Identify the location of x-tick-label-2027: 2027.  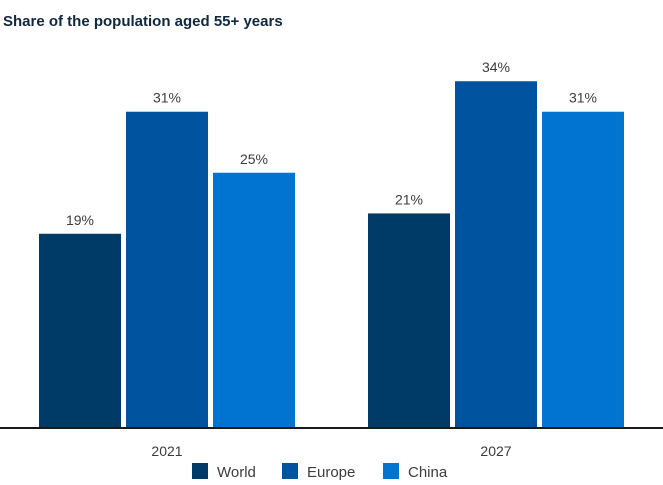
(495, 451).